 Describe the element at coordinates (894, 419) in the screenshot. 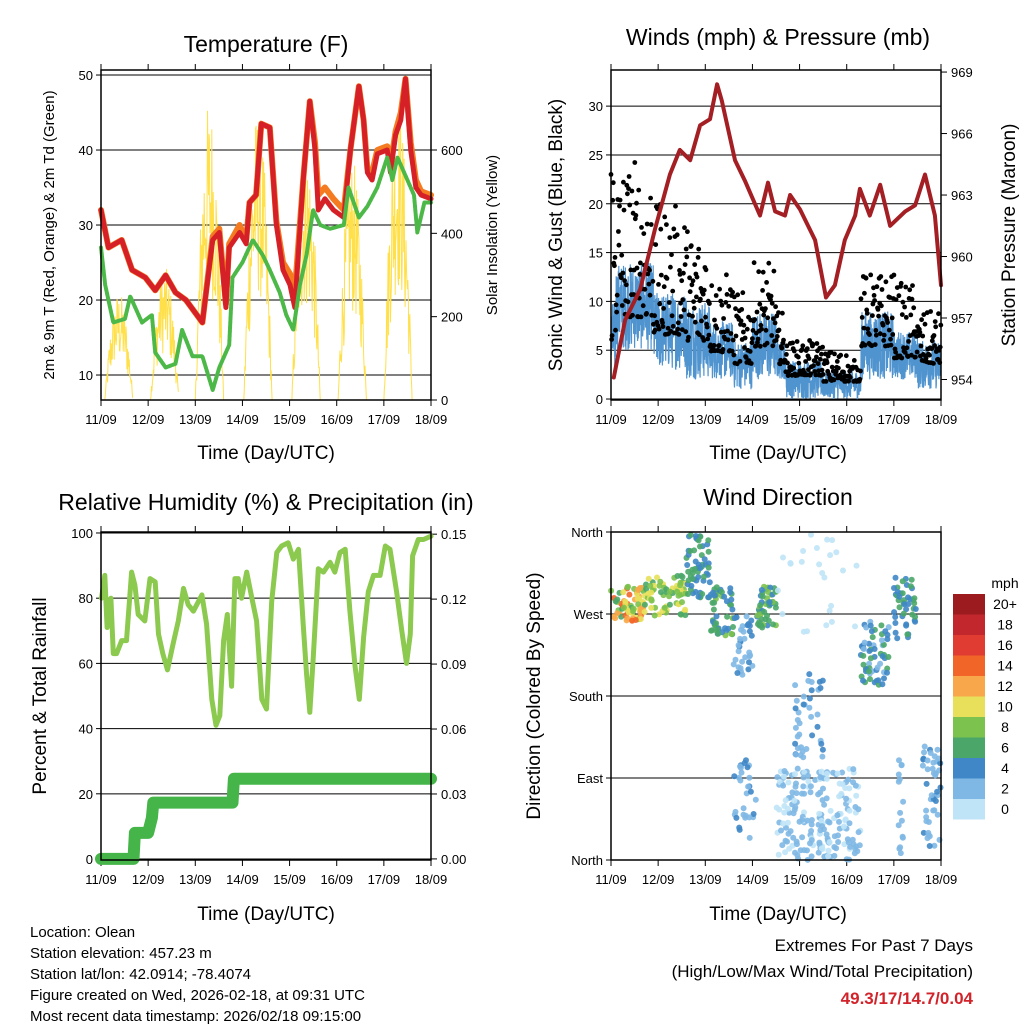

I see `winds-xtick-label: 17/09` at that location.